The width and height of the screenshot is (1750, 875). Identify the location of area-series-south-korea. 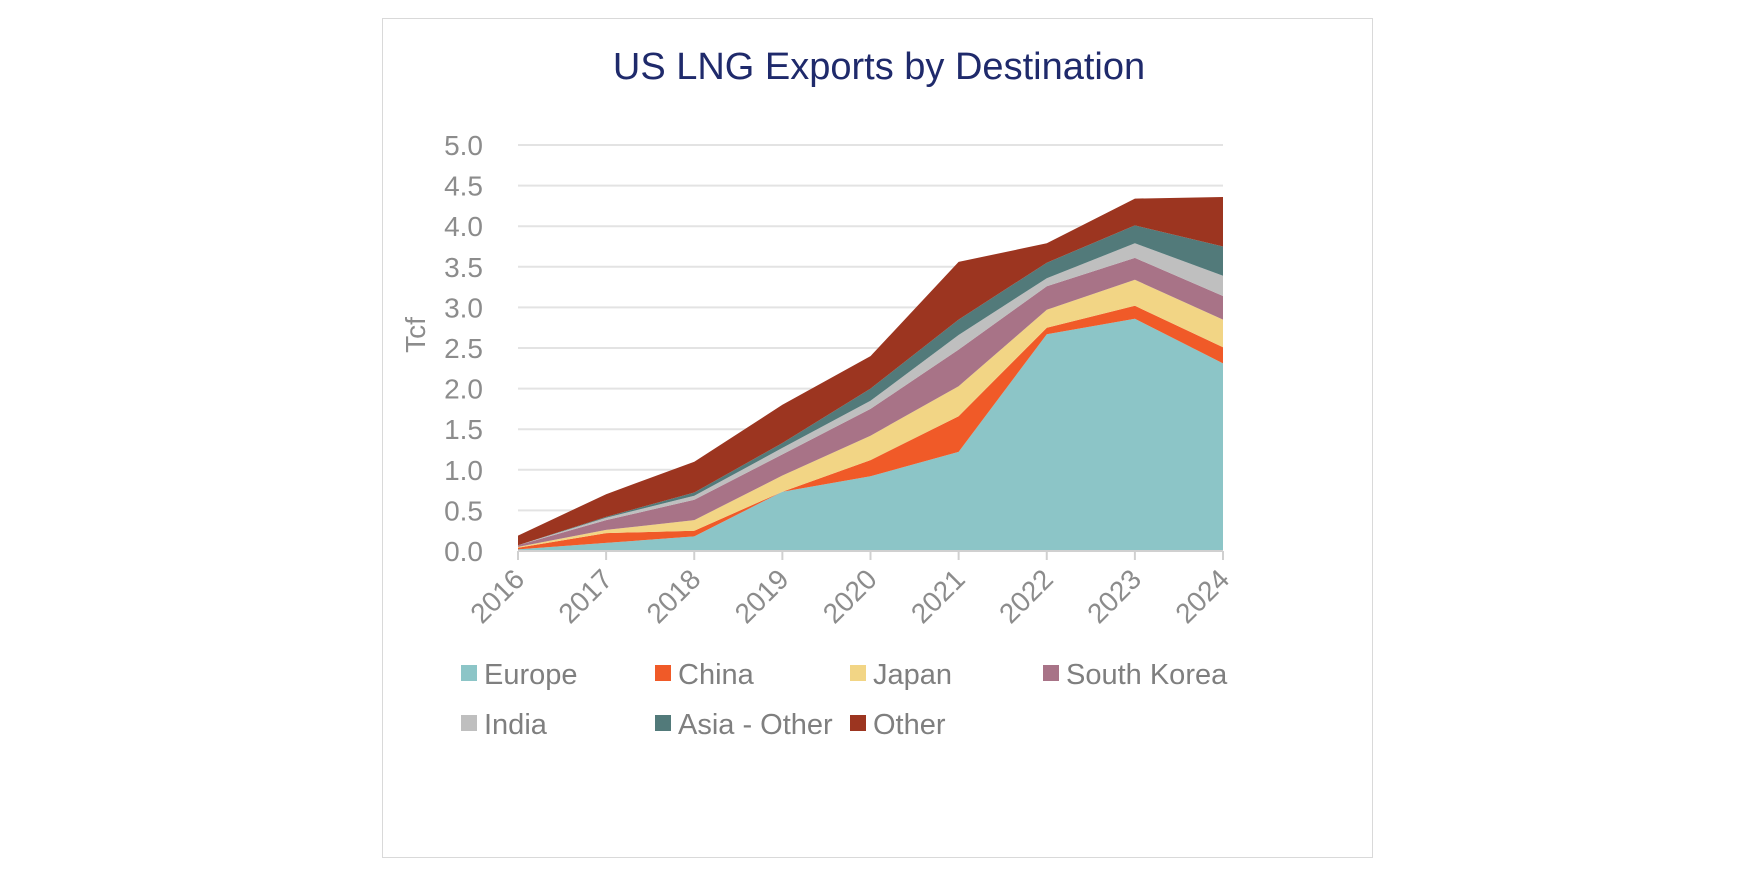
(870, 402).